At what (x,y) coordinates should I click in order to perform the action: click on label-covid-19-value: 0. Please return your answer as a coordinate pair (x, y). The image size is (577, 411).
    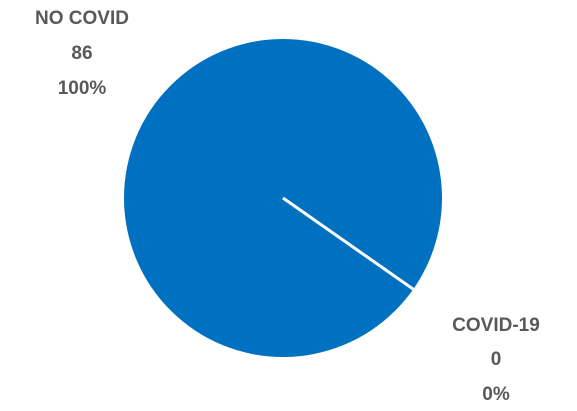
    Looking at the image, I should click on (496, 359).